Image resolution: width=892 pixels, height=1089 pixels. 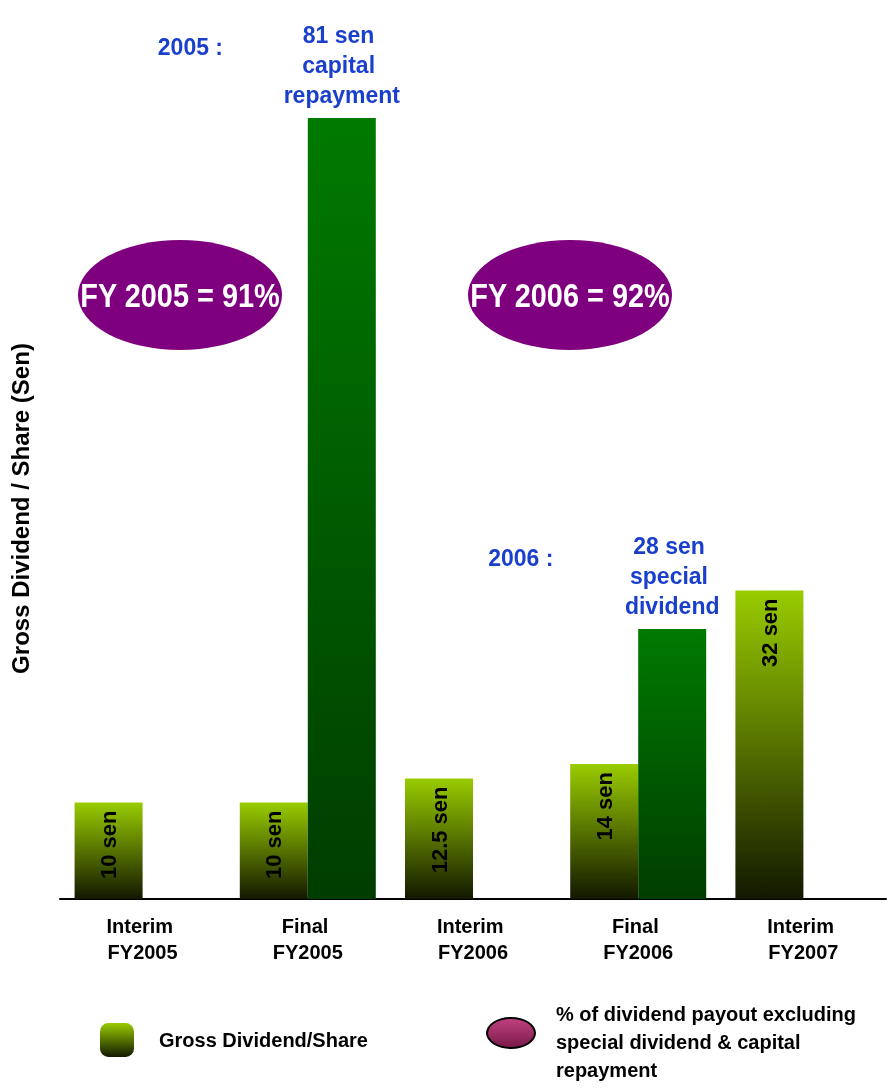 I want to click on data-label: 12.5 sen, so click(x=439, y=830).